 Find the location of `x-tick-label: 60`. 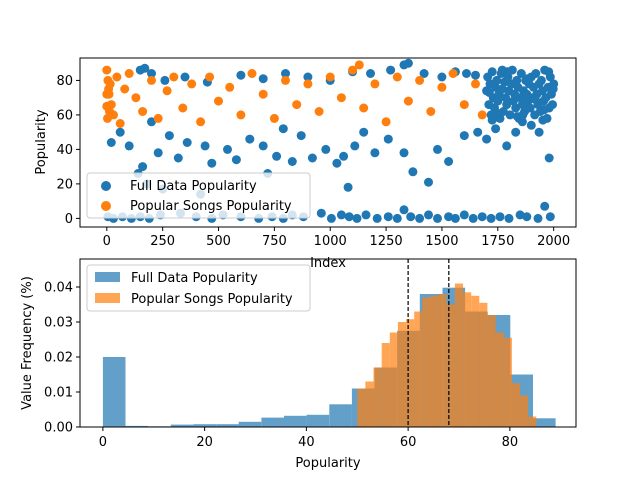

x-tick-label: 60 is located at coordinates (408, 442).